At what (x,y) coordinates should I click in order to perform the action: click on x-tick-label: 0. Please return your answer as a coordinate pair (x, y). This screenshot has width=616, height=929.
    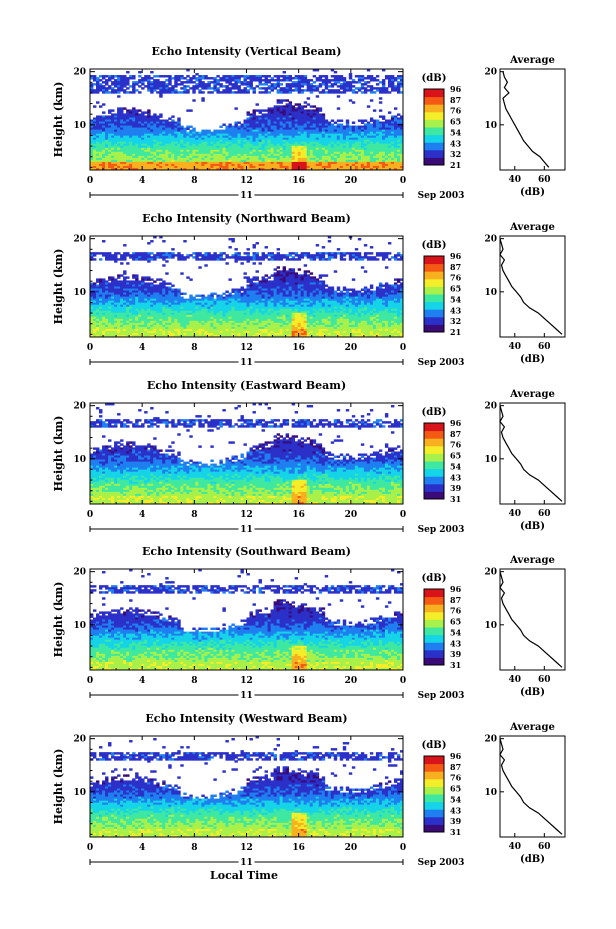
    Looking at the image, I should click on (403, 181).